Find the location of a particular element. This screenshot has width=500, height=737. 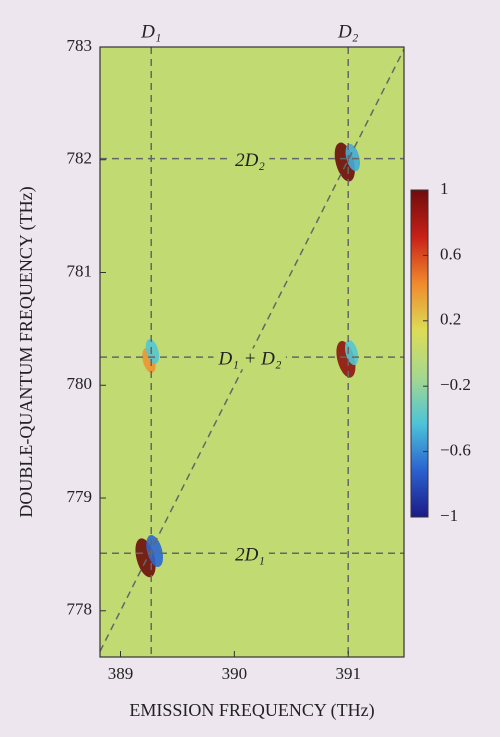

colorbar-tick-label: −0.6 is located at coordinates (455, 450).